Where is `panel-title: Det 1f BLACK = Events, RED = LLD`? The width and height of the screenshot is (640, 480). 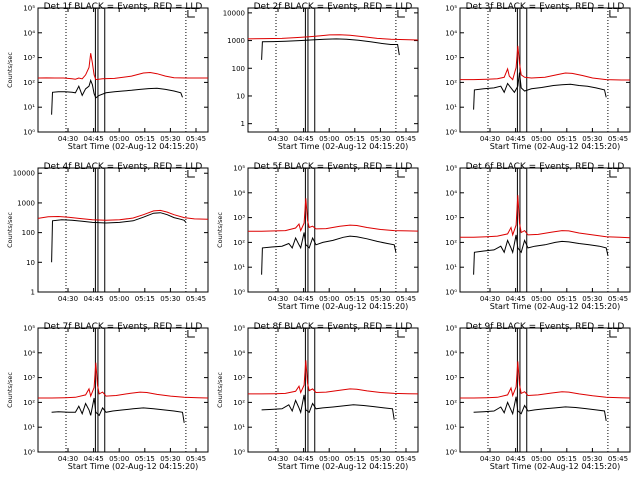 panel-title: Det 1f BLACK = Events, RED = LLD is located at coordinates (123, 7).